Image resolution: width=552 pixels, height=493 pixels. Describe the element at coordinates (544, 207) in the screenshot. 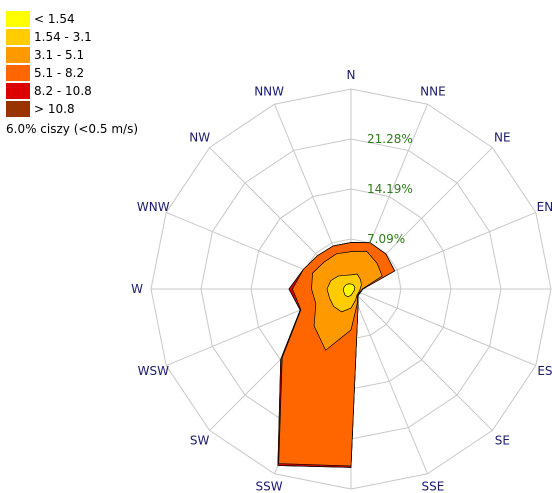

I see `direction-label: ENE` at that location.